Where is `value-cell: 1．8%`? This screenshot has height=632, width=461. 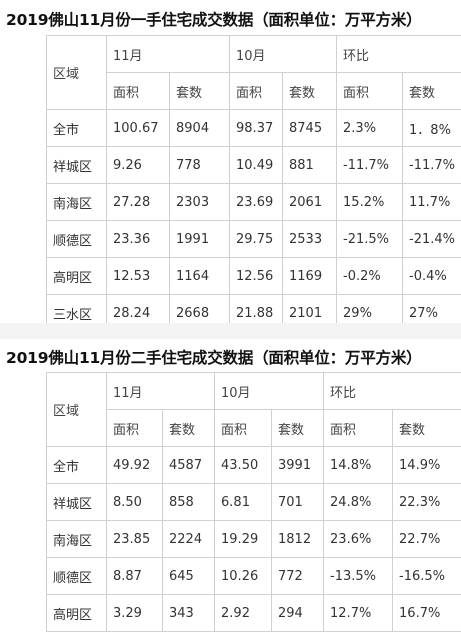 value-cell: 1．8% is located at coordinates (432, 128).